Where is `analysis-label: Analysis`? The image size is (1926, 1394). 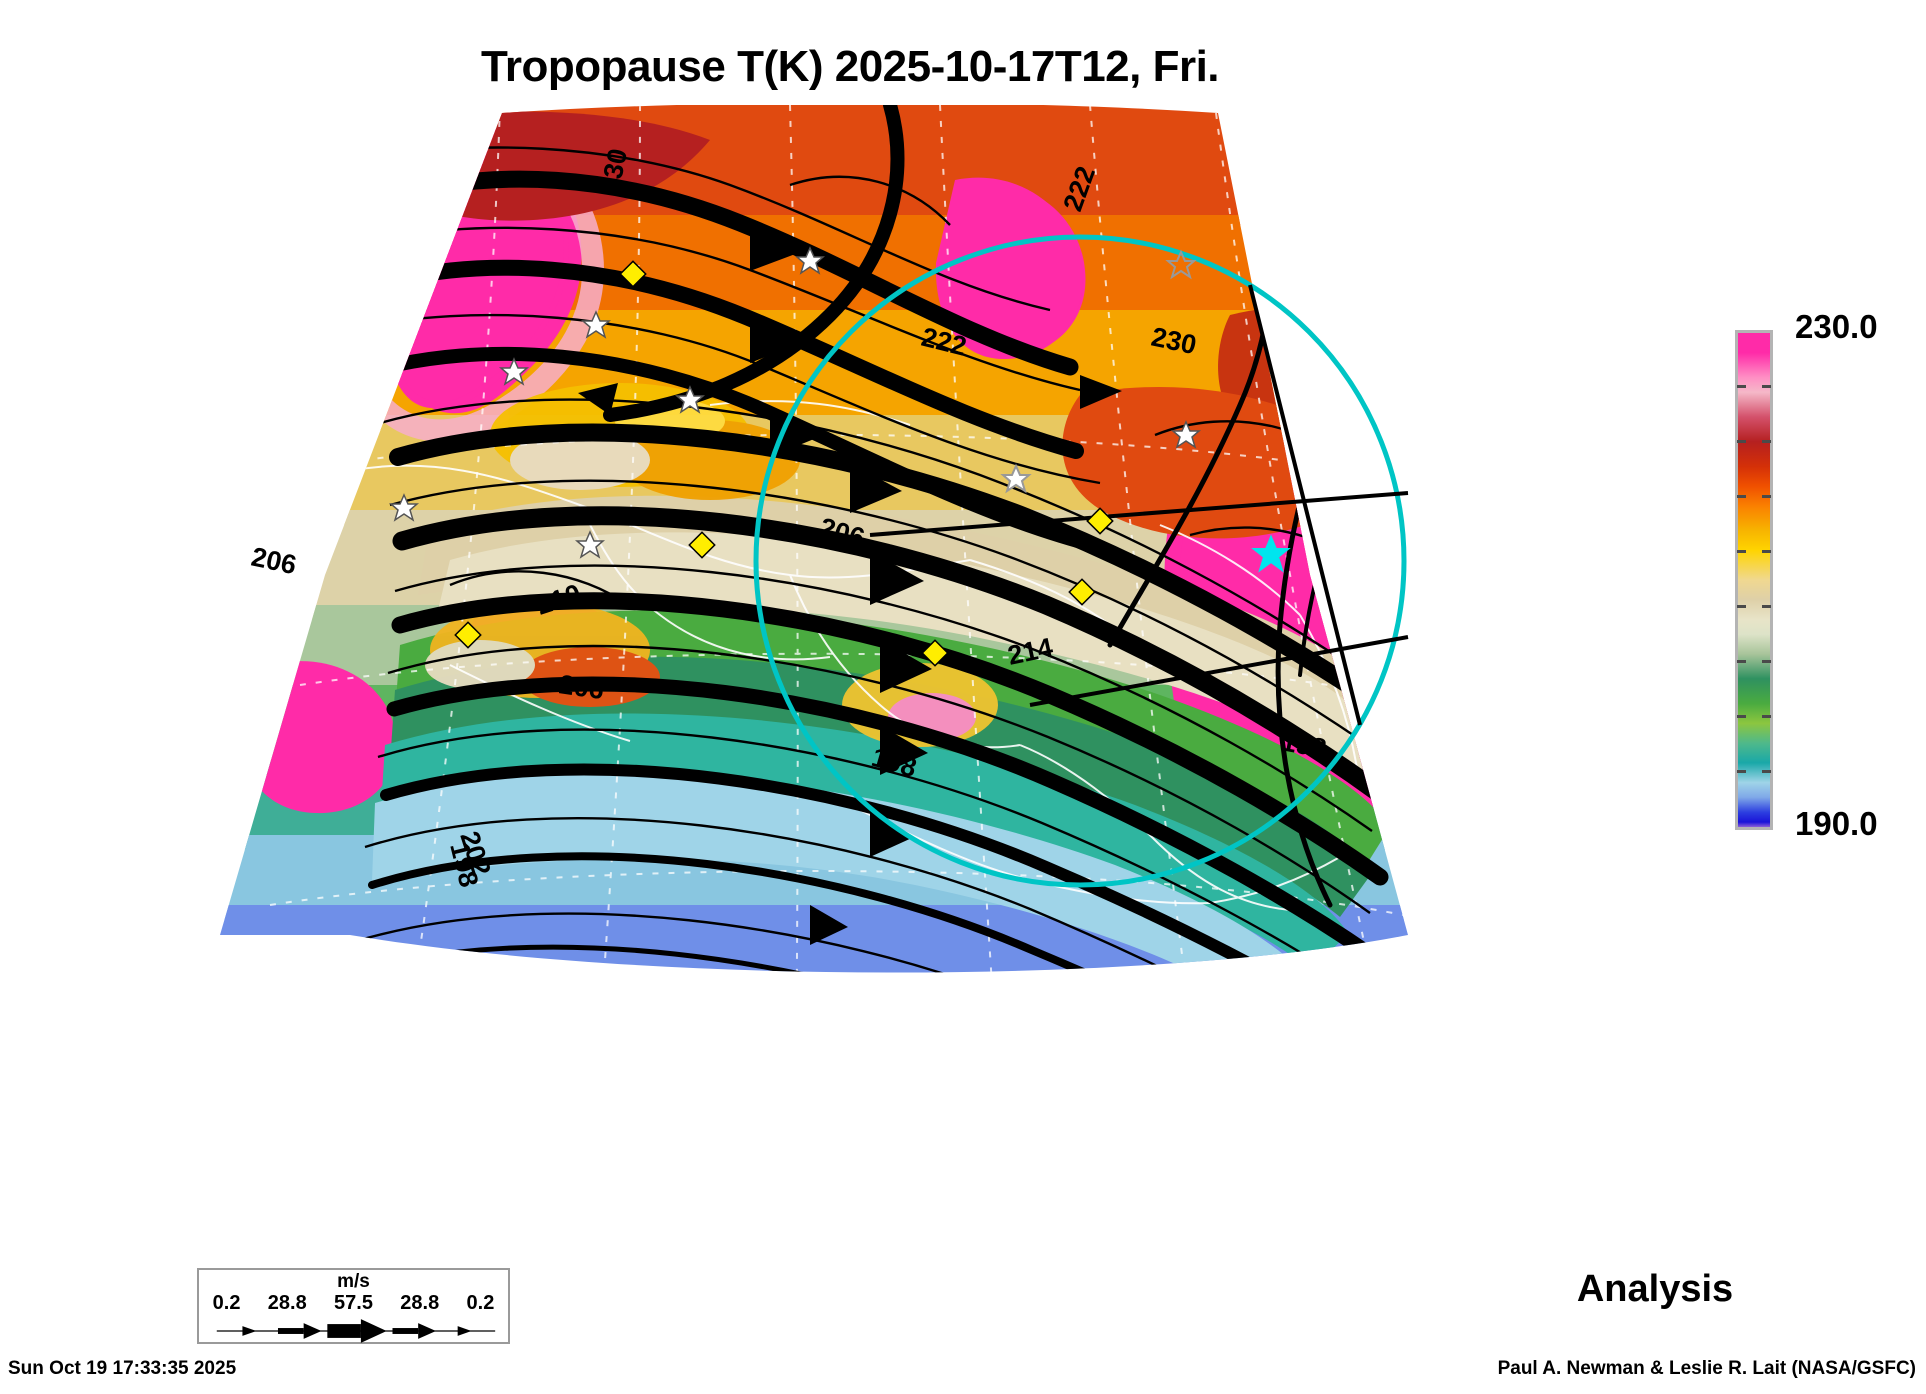 analysis-label: Analysis is located at coordinates (1655, 1289).